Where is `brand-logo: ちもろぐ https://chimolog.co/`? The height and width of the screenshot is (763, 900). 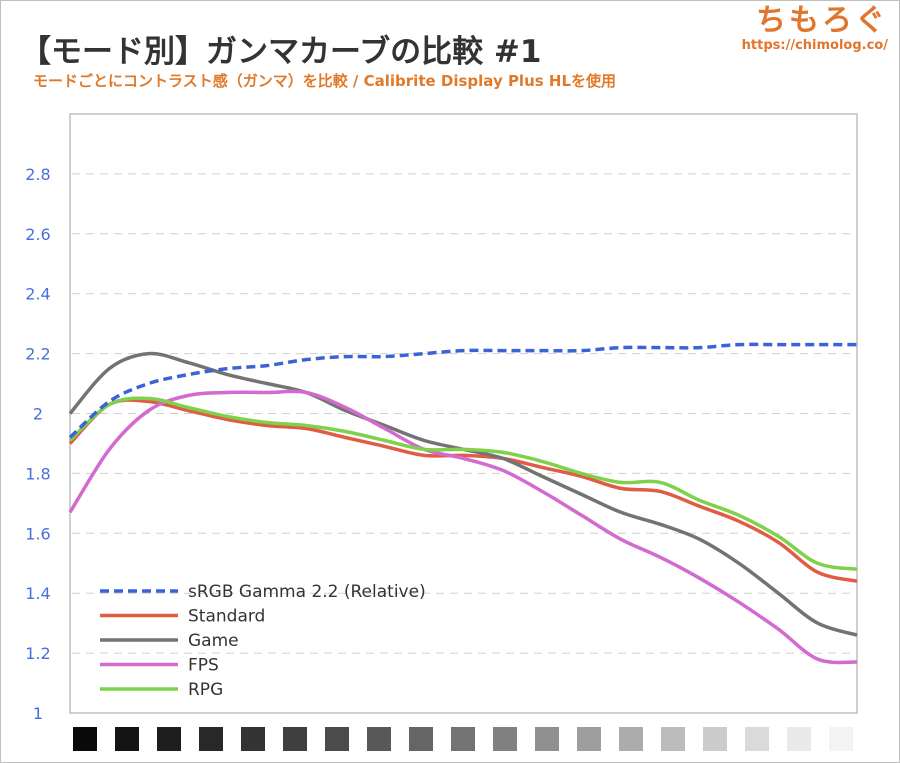
brand-logo: ちもろぐ https://chimolog.co/ is located at coordinates (815, 29).